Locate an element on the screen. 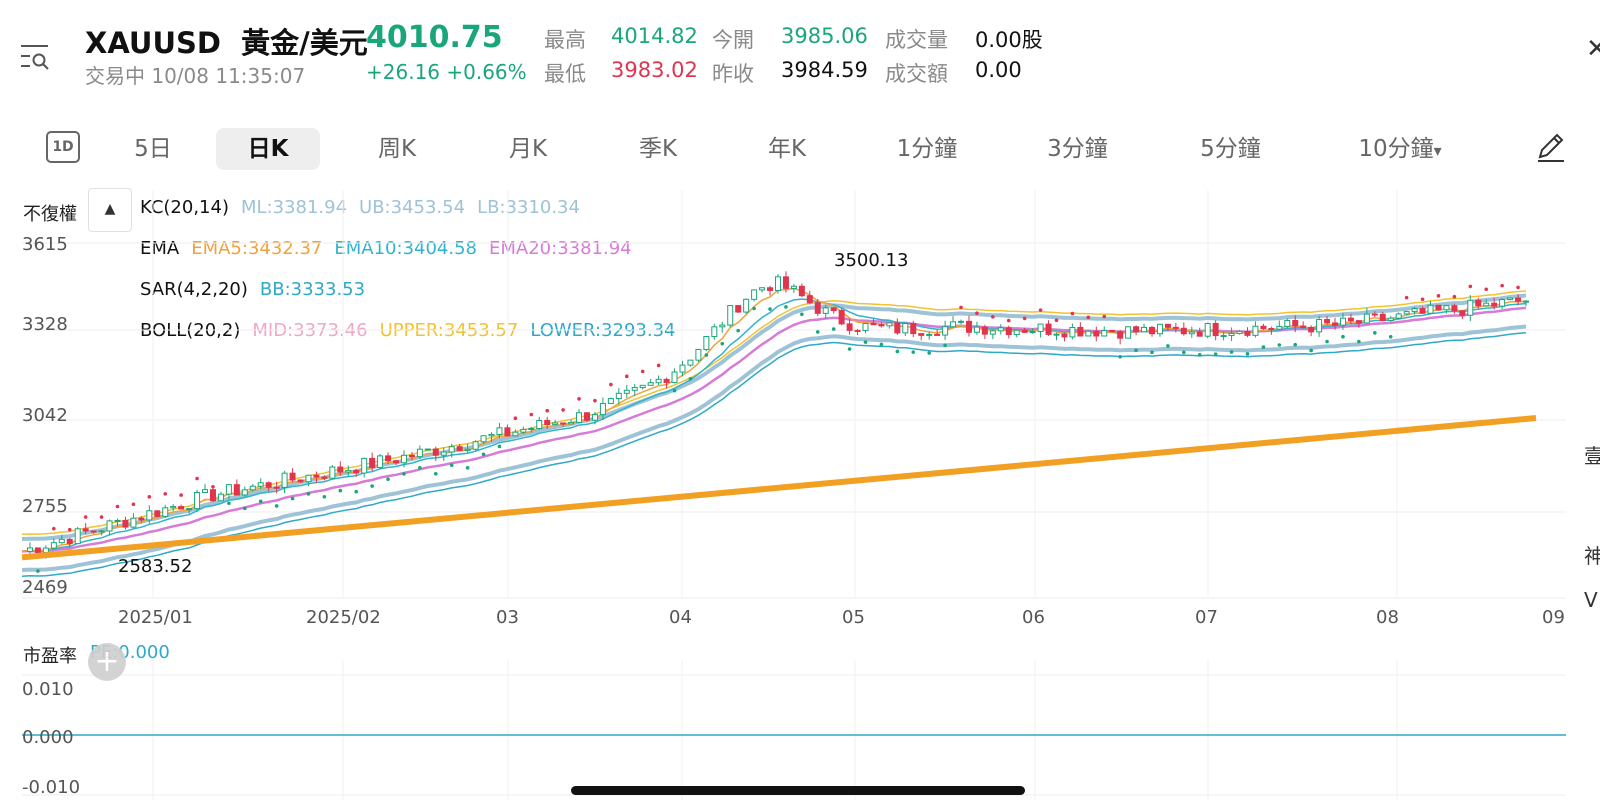 The width and height of the screenshot is (1600, 812). tab-weekly-k: 周K is located at coordinates (397, 149).